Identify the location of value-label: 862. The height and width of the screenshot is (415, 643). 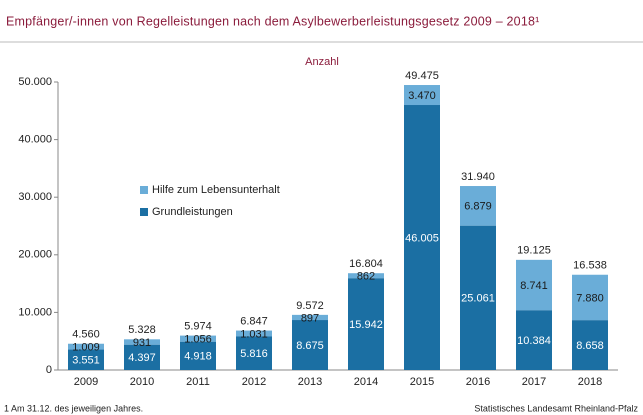
(366, 277).